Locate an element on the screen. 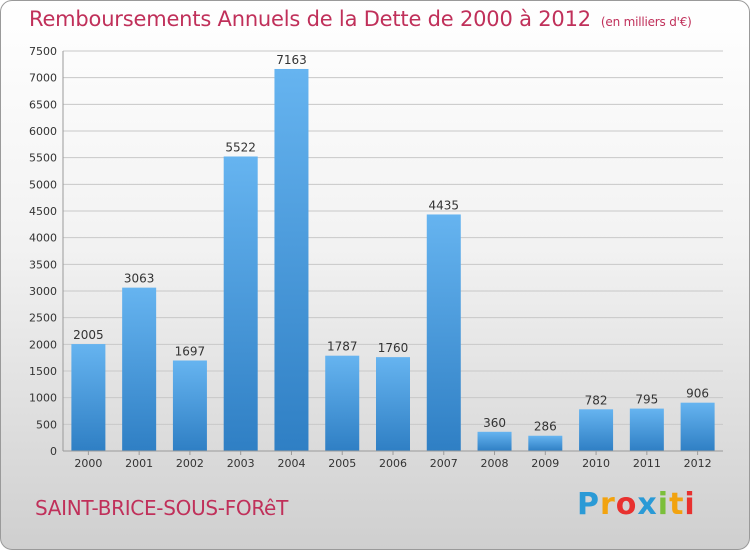 The height and width of the screenshot is (550, 750). x-tick-label: 2005 is located at coordinates (342, 463).